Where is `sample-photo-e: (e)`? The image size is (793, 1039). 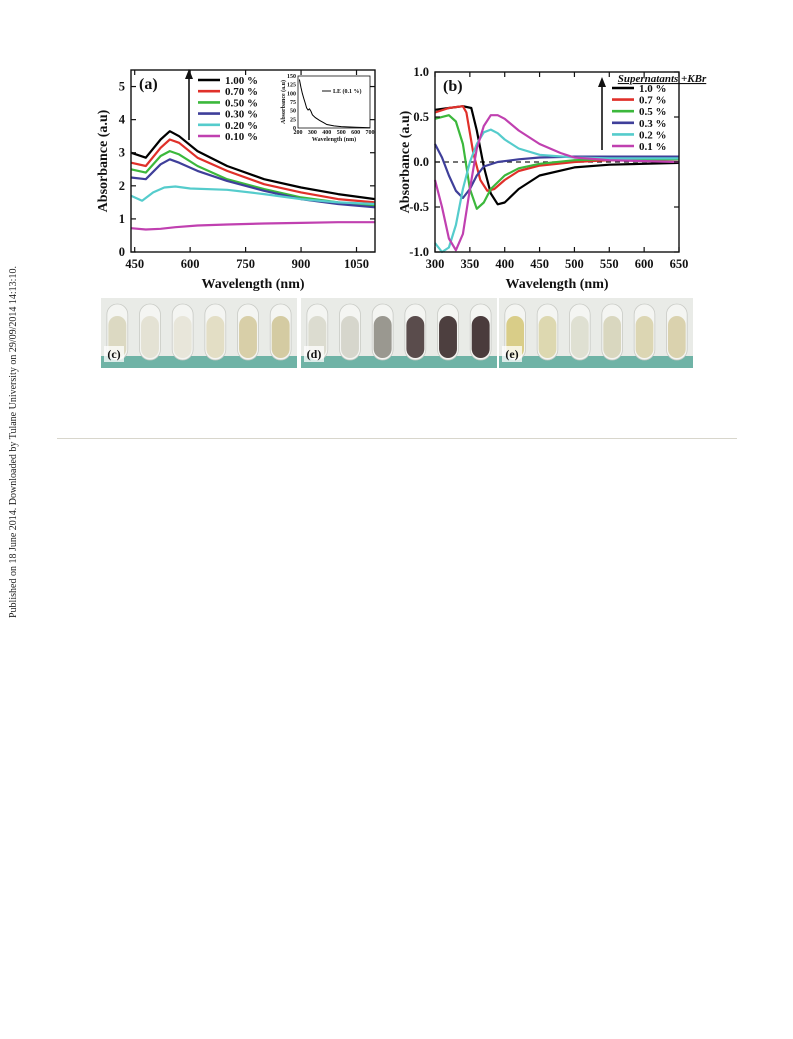 sample-photo-e: (e) is located at coordinates (596, 333).